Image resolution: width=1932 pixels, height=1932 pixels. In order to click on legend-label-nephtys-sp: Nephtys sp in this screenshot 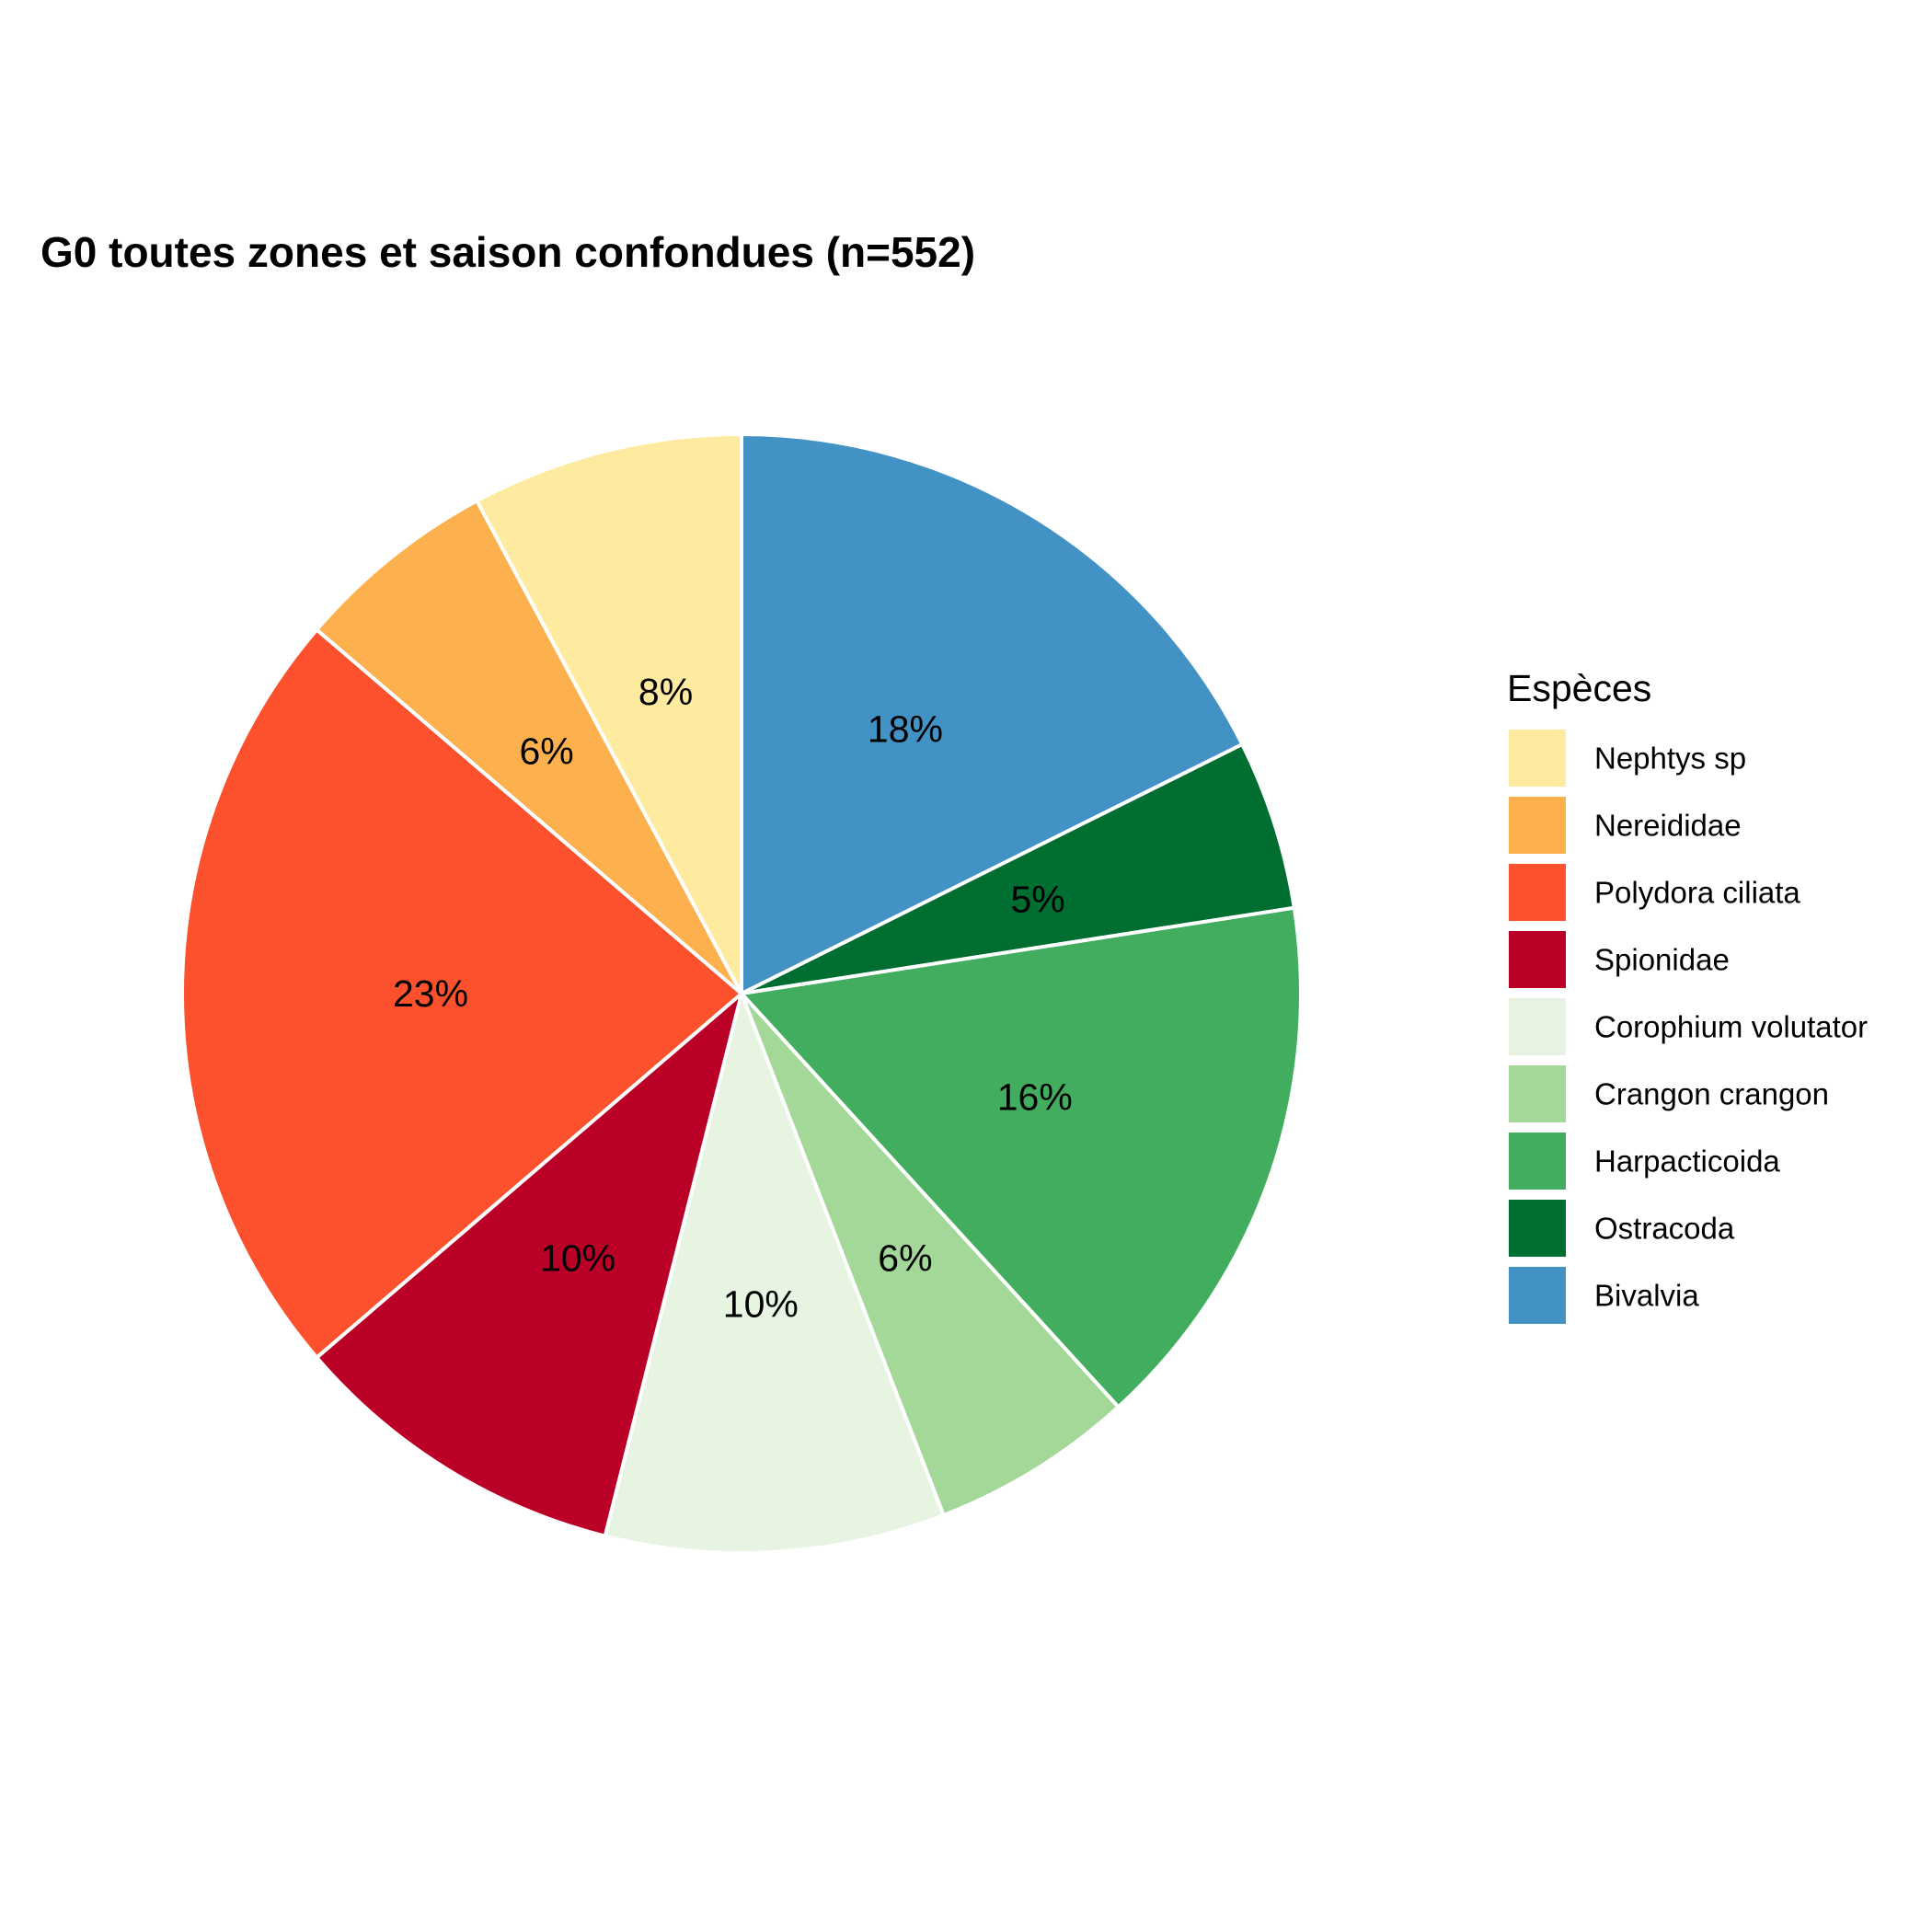, I will do `click(1670, 759)`.